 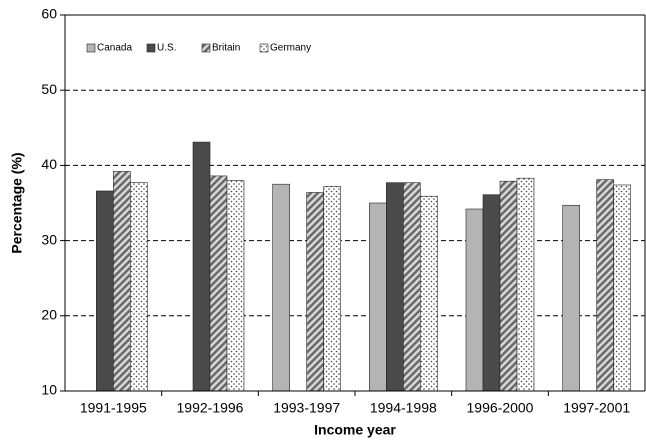 I want to click on x-tick-label: 1993-1997, so click(x=306, y=408).